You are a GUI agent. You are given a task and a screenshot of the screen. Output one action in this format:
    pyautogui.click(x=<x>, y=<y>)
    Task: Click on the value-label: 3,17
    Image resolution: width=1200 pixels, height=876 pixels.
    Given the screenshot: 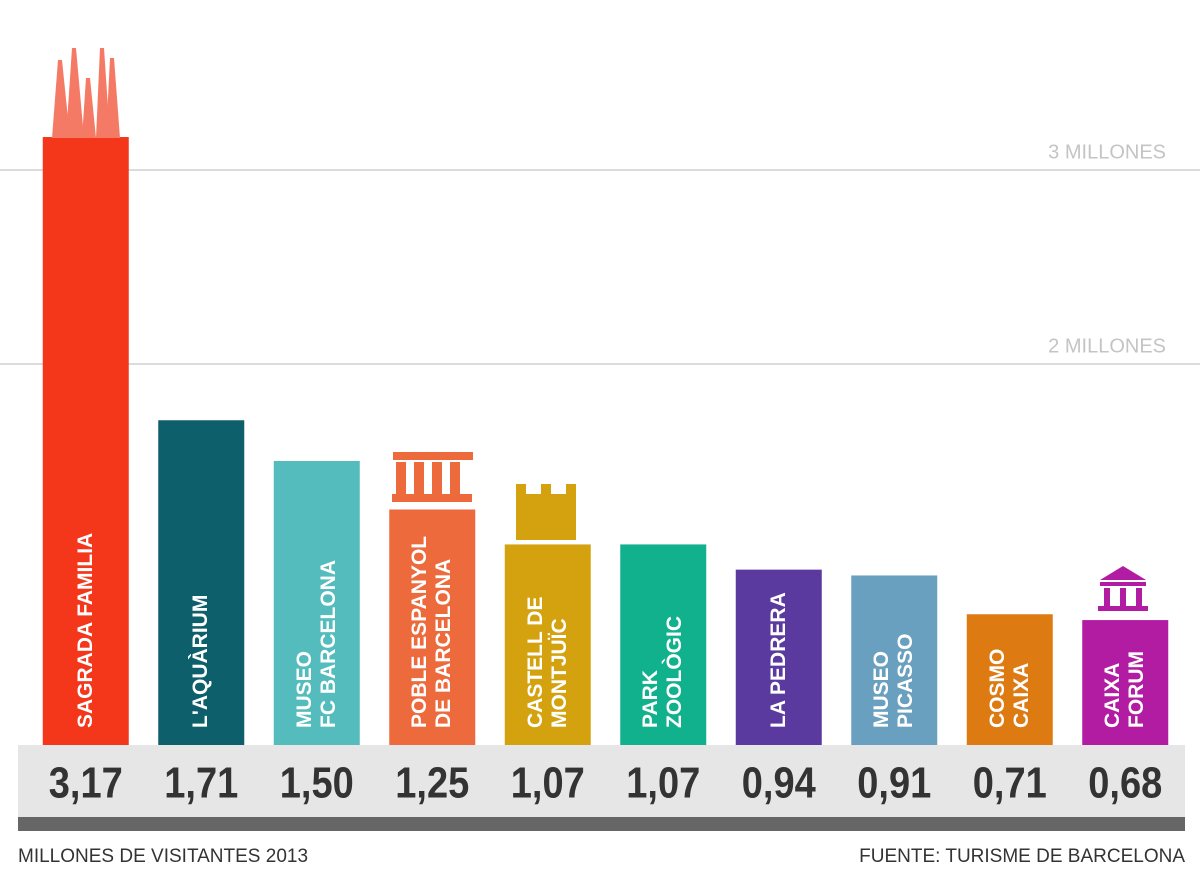 What is the action you would take?
    pyautogui.click(x=86, y=783)
    